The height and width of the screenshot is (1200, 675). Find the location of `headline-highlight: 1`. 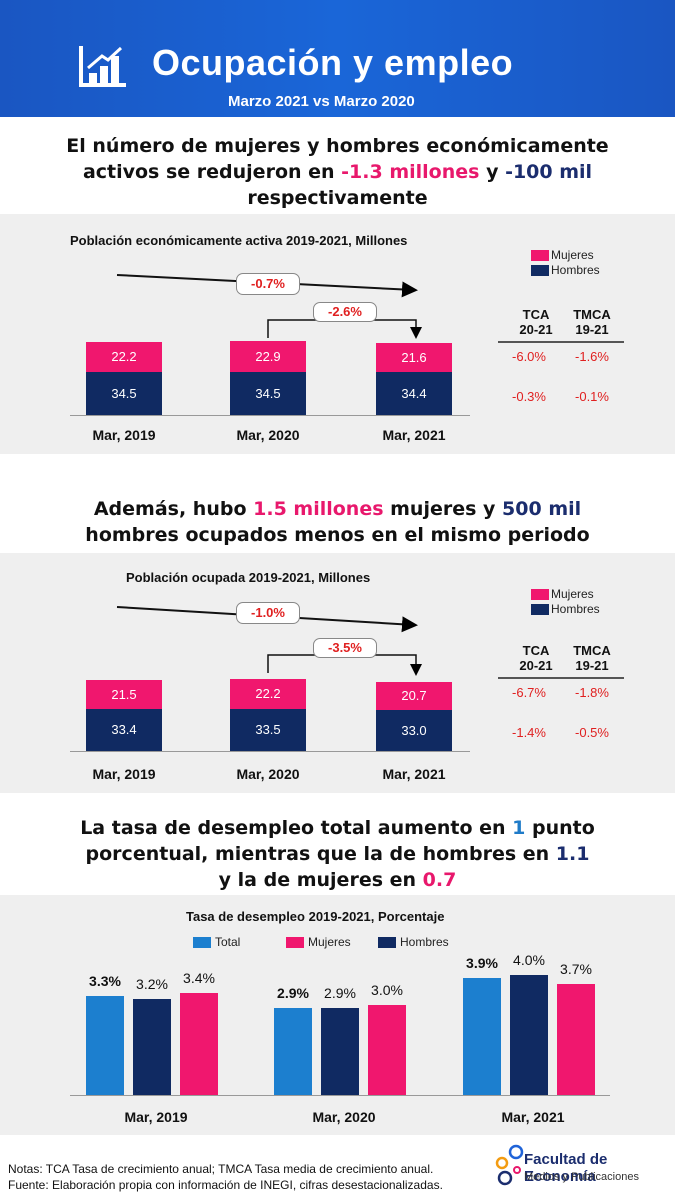

headline-highlight: 1 is located at coordinates (519, 828).